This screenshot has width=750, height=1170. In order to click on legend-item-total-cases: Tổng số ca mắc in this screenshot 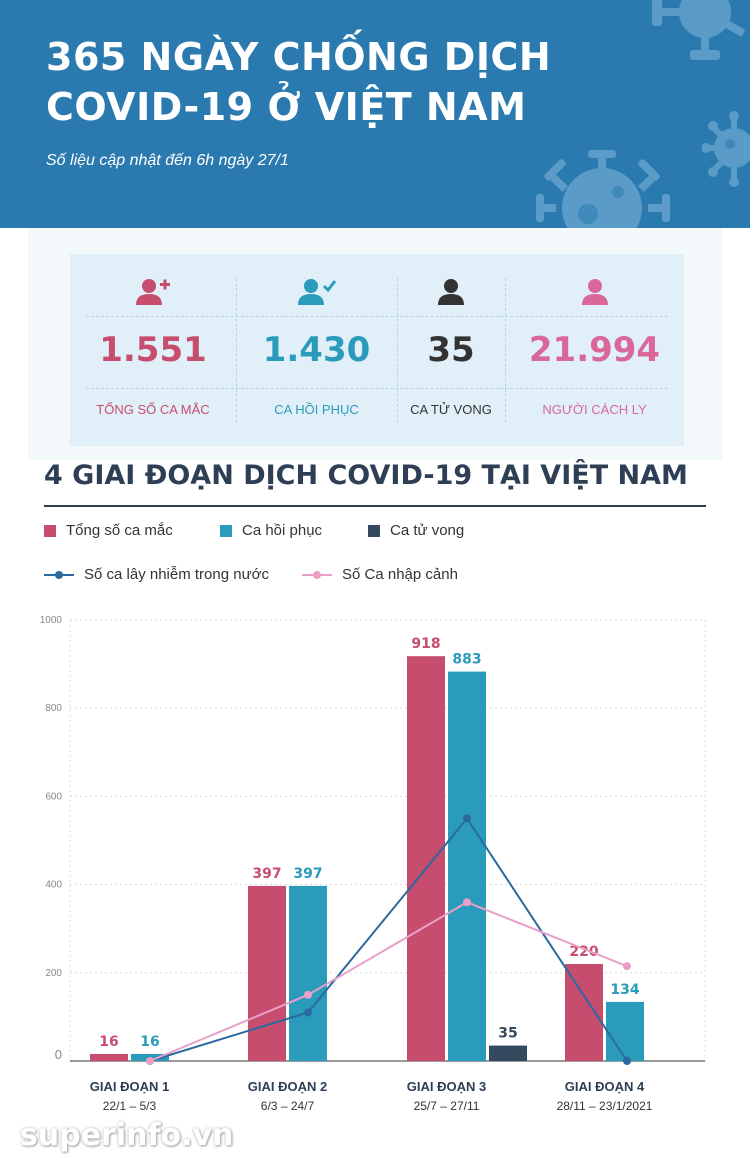, I will do `click(108, 530)`.